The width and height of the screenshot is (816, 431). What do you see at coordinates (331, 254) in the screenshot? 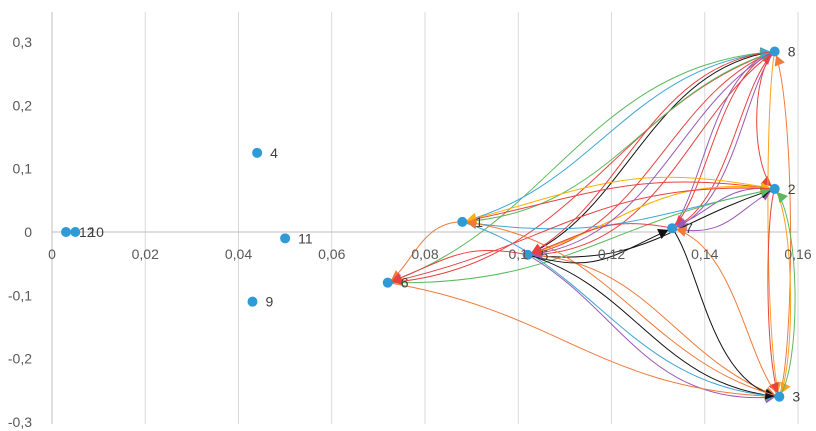
I see `x-tick-label: 0,06` at bounding box center [331, 254].